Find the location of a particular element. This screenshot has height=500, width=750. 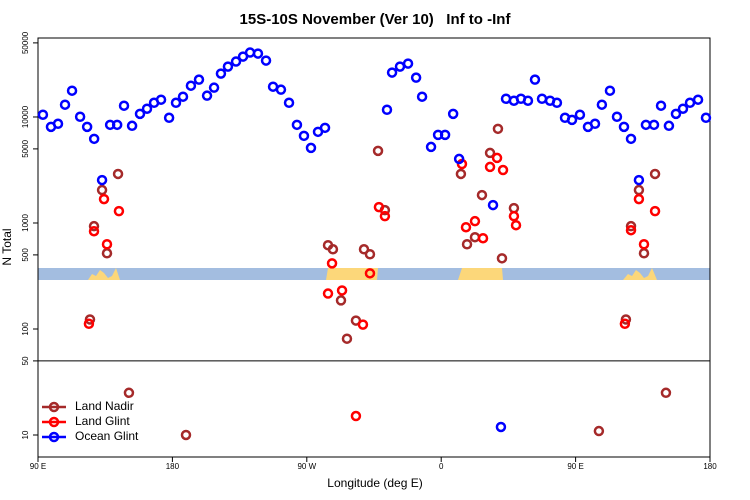

y-tick-label: 1000 is located at coordinates (25, 223).